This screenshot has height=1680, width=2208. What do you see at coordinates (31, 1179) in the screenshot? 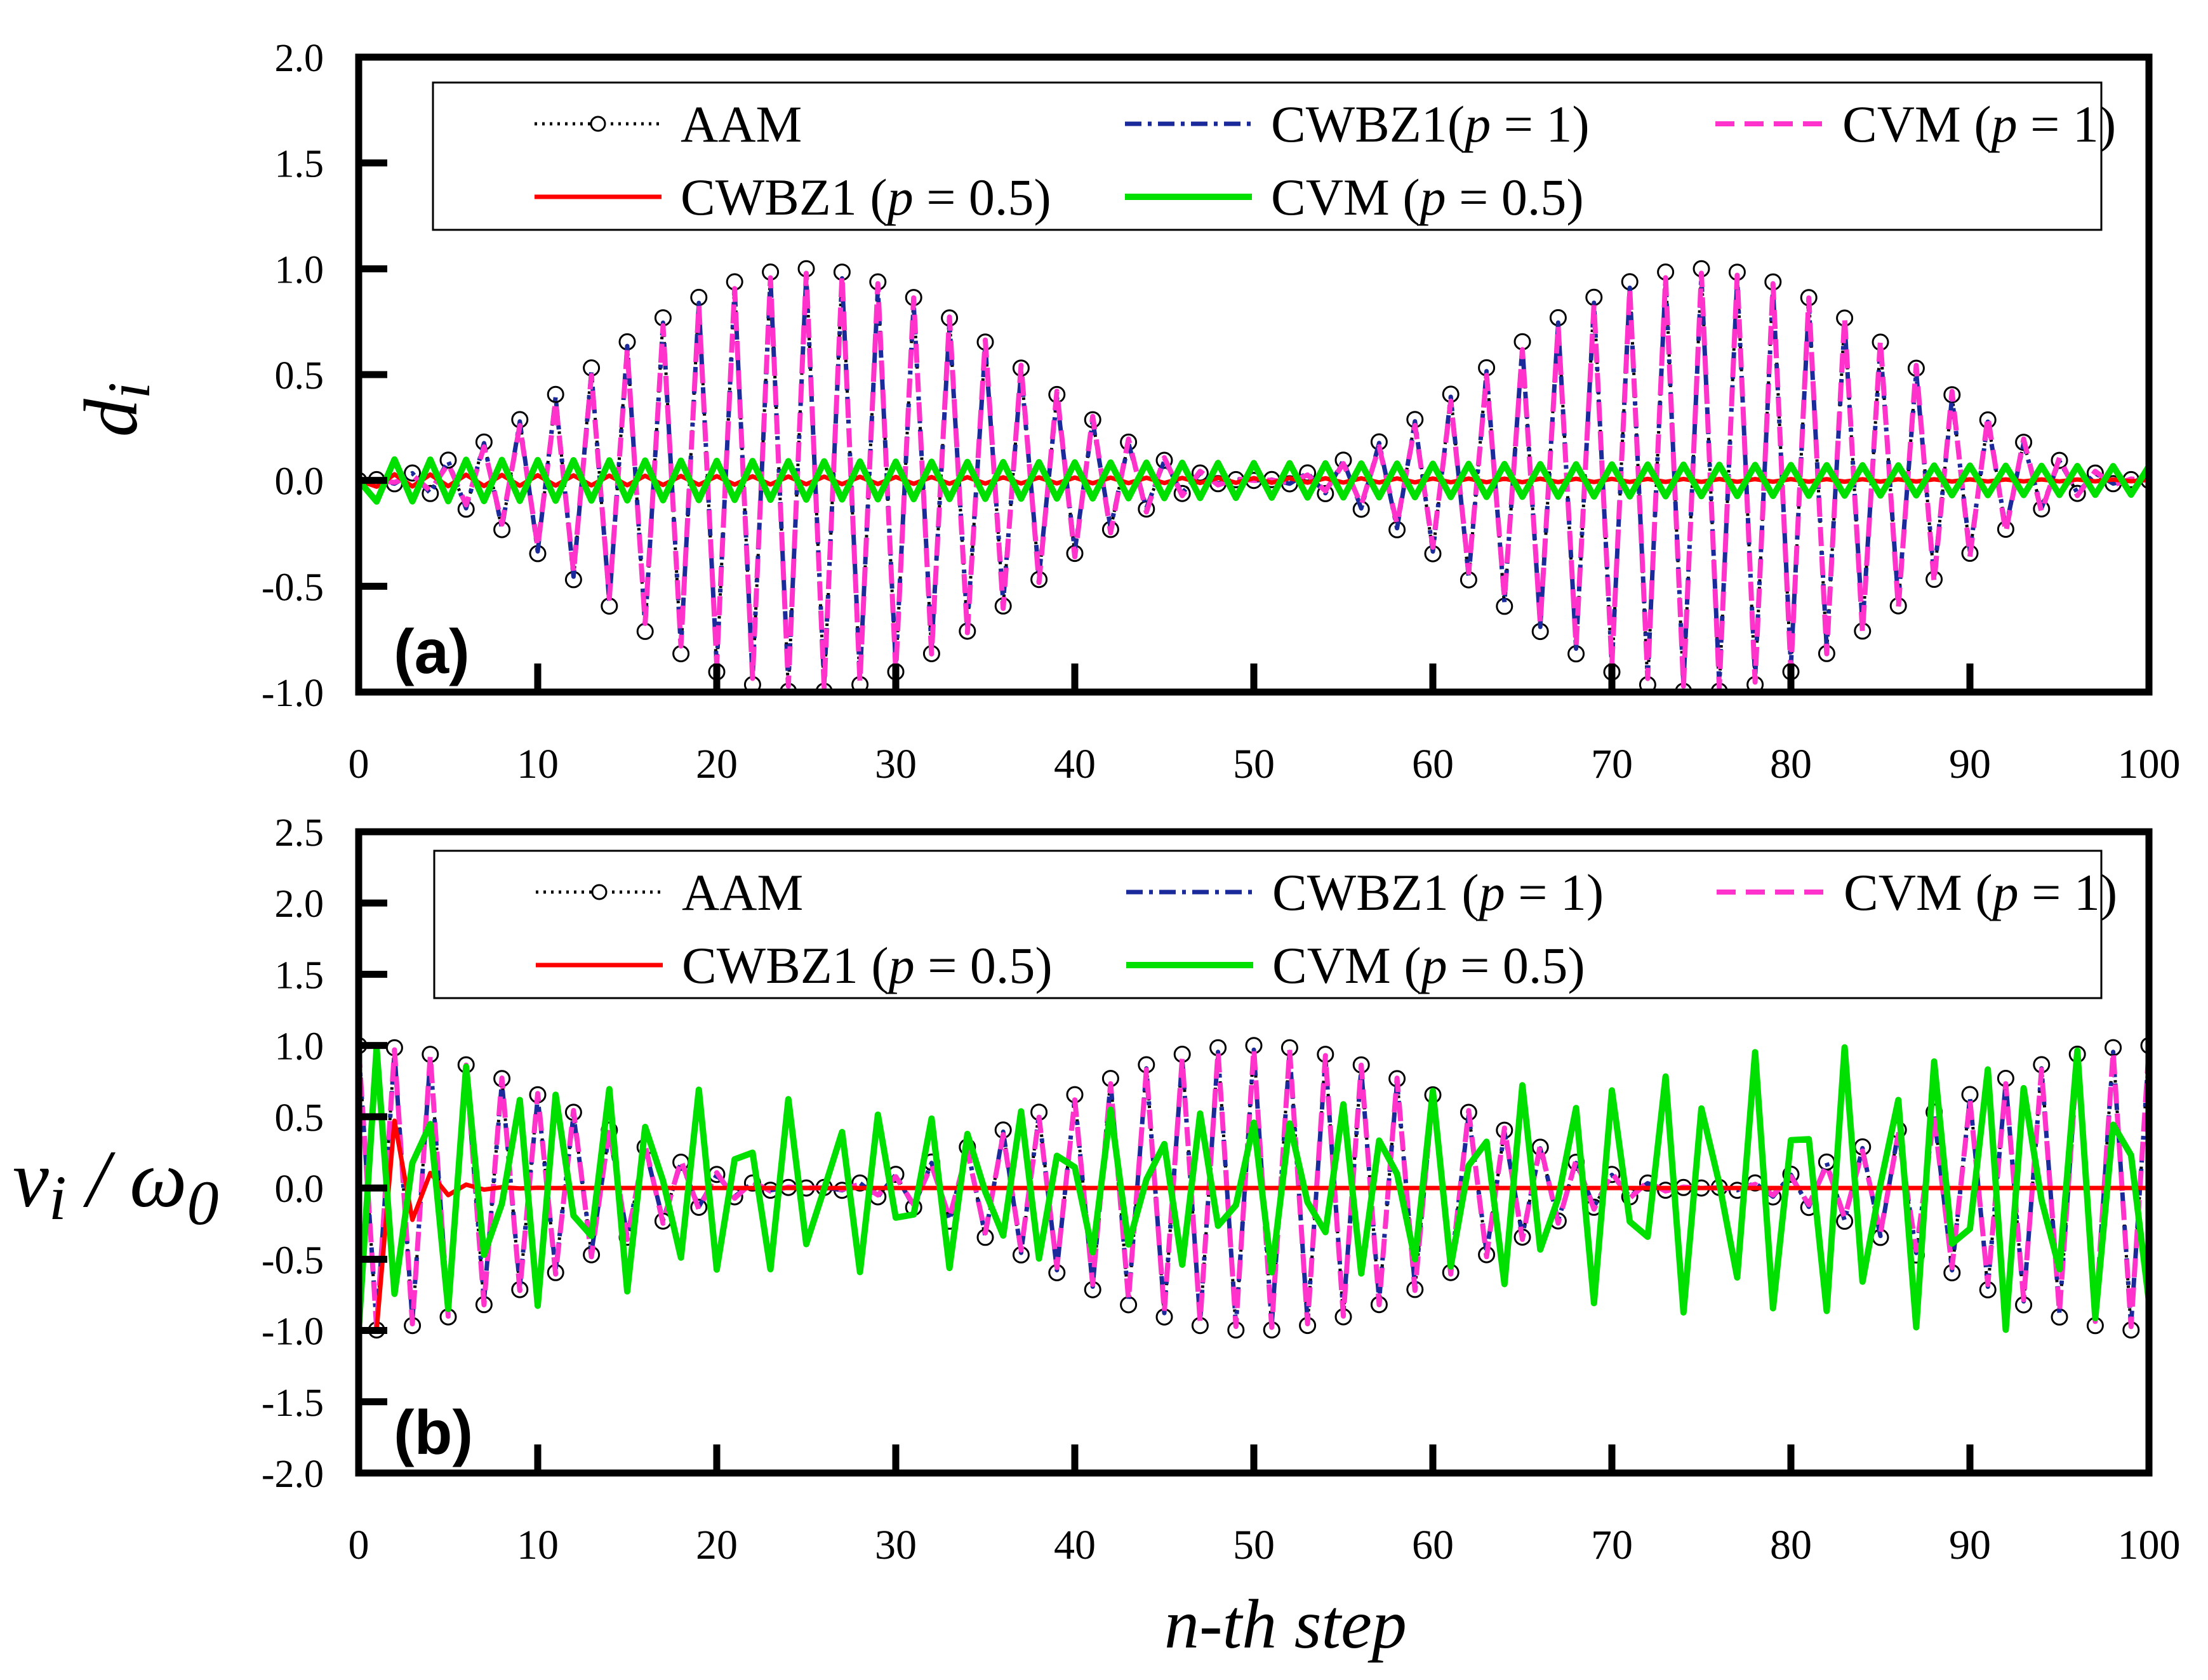
I see `panel-b-ylabel-main: v` at bounding box center [31, 1179].